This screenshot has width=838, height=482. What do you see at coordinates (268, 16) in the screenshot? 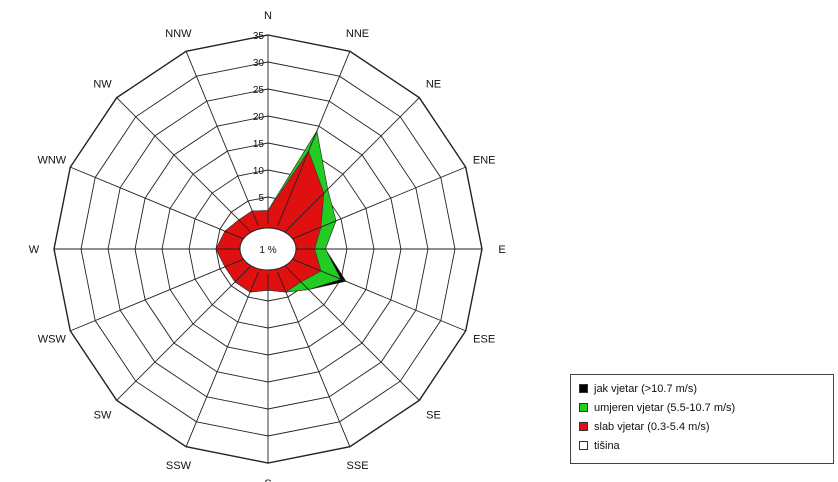
I see `direction-label-n: N` at bounding box center [268, 16].